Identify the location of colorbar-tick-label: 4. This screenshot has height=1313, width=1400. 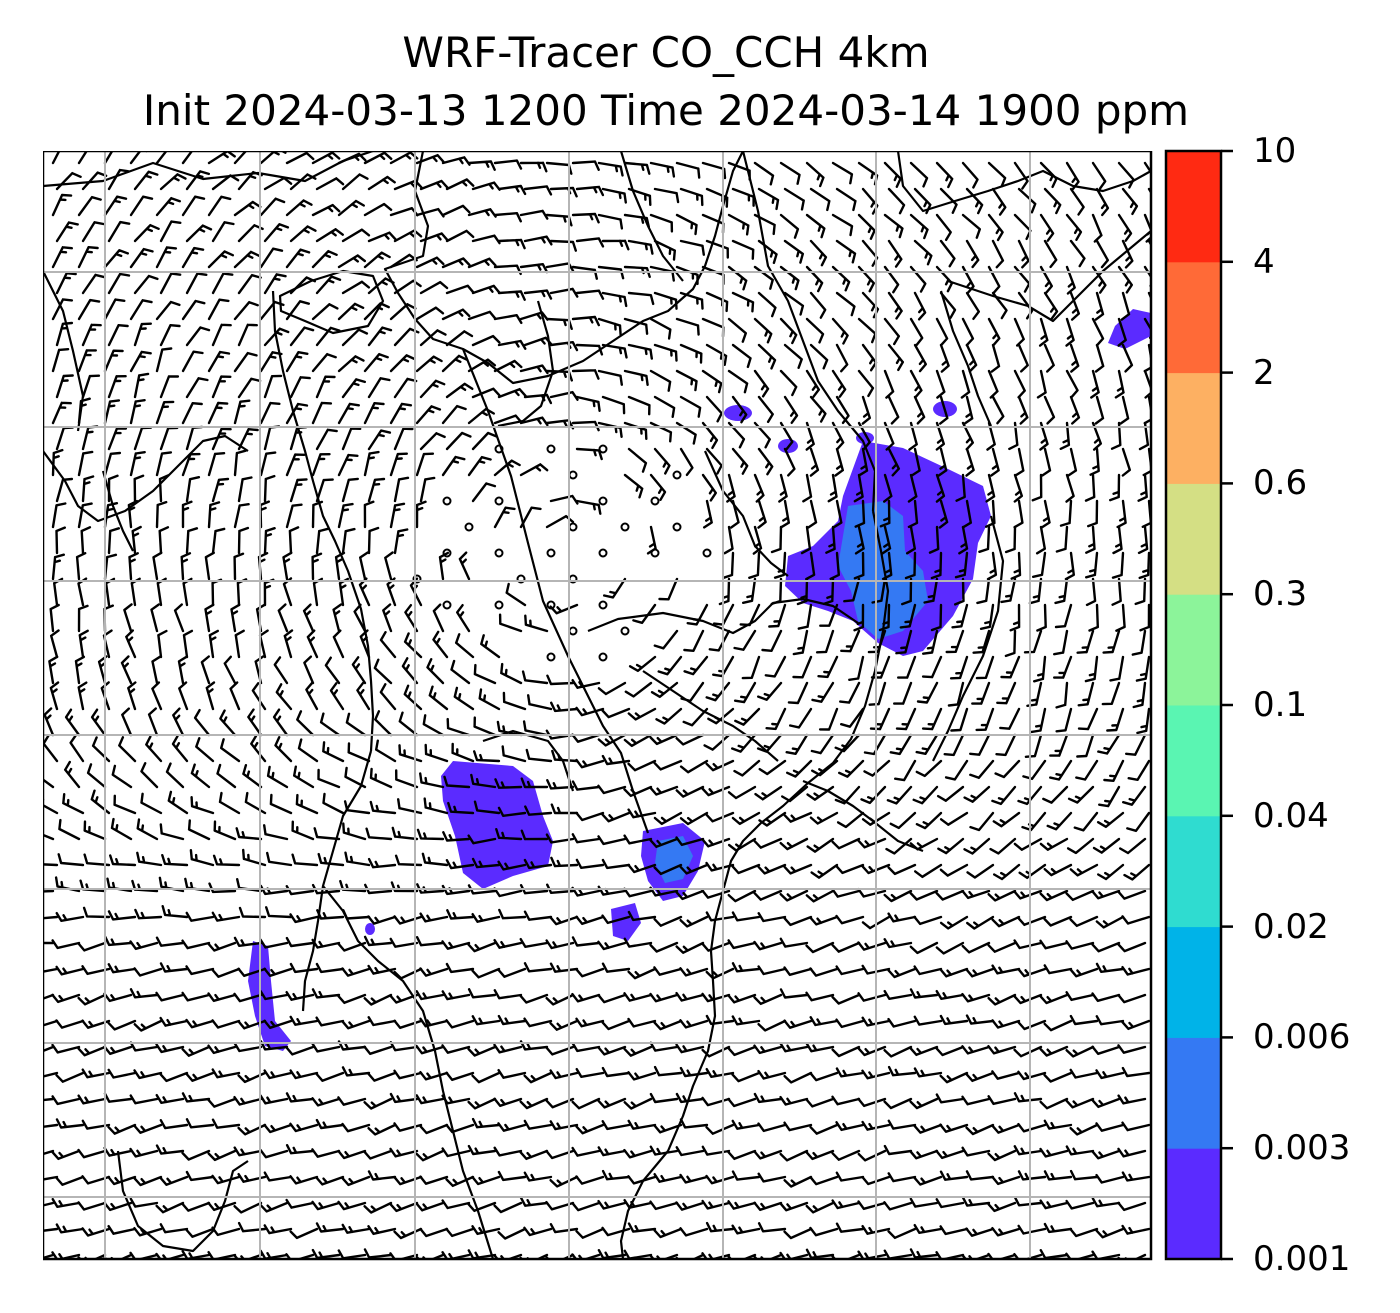
(1264, 261).